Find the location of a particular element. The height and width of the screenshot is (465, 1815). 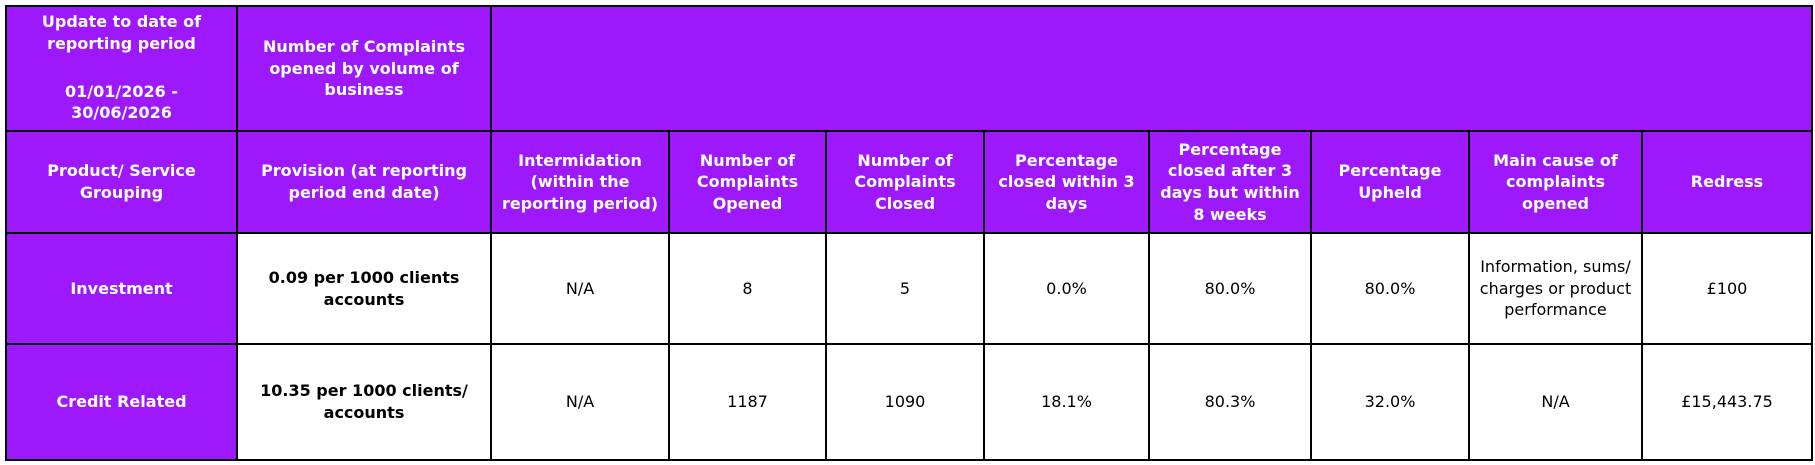

column-header: Redress is located at coordinates (1727, 182).